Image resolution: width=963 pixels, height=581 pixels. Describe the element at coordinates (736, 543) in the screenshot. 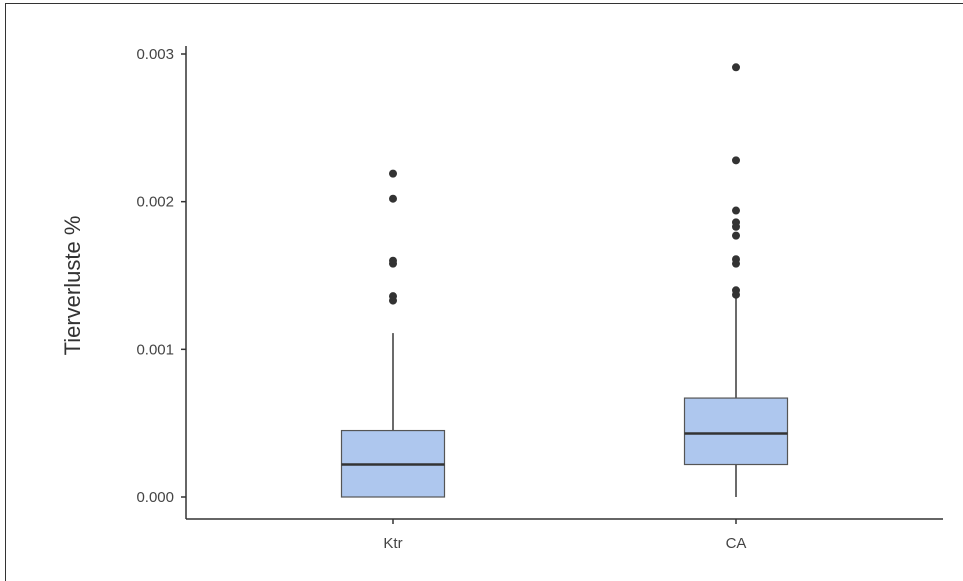

I see `x-tick-label: CA` at that location.